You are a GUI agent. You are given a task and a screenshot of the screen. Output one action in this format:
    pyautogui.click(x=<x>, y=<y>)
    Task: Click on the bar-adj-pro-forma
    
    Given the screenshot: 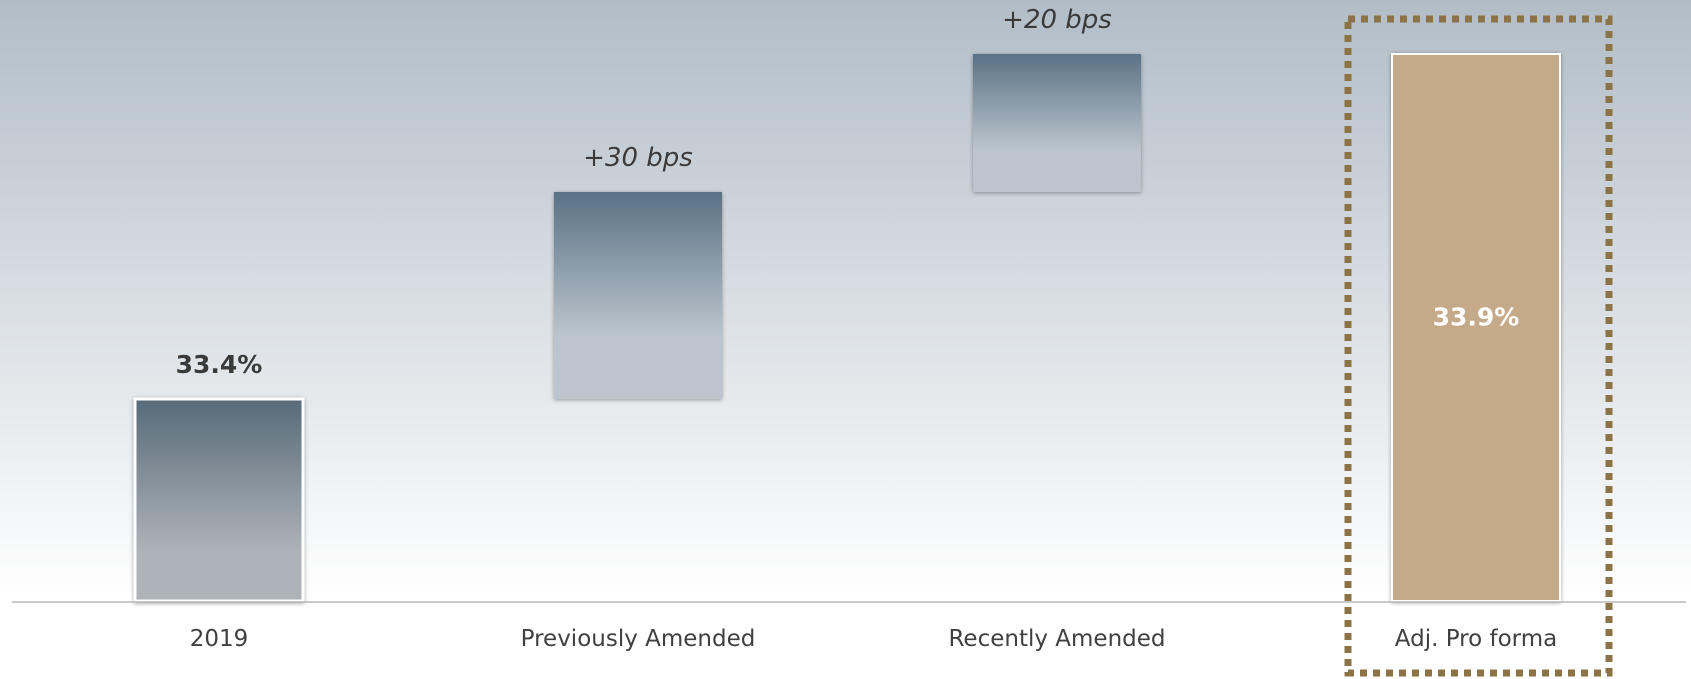 What is the action you would take?
    pyautogui.click(x=1476, y=327)
    